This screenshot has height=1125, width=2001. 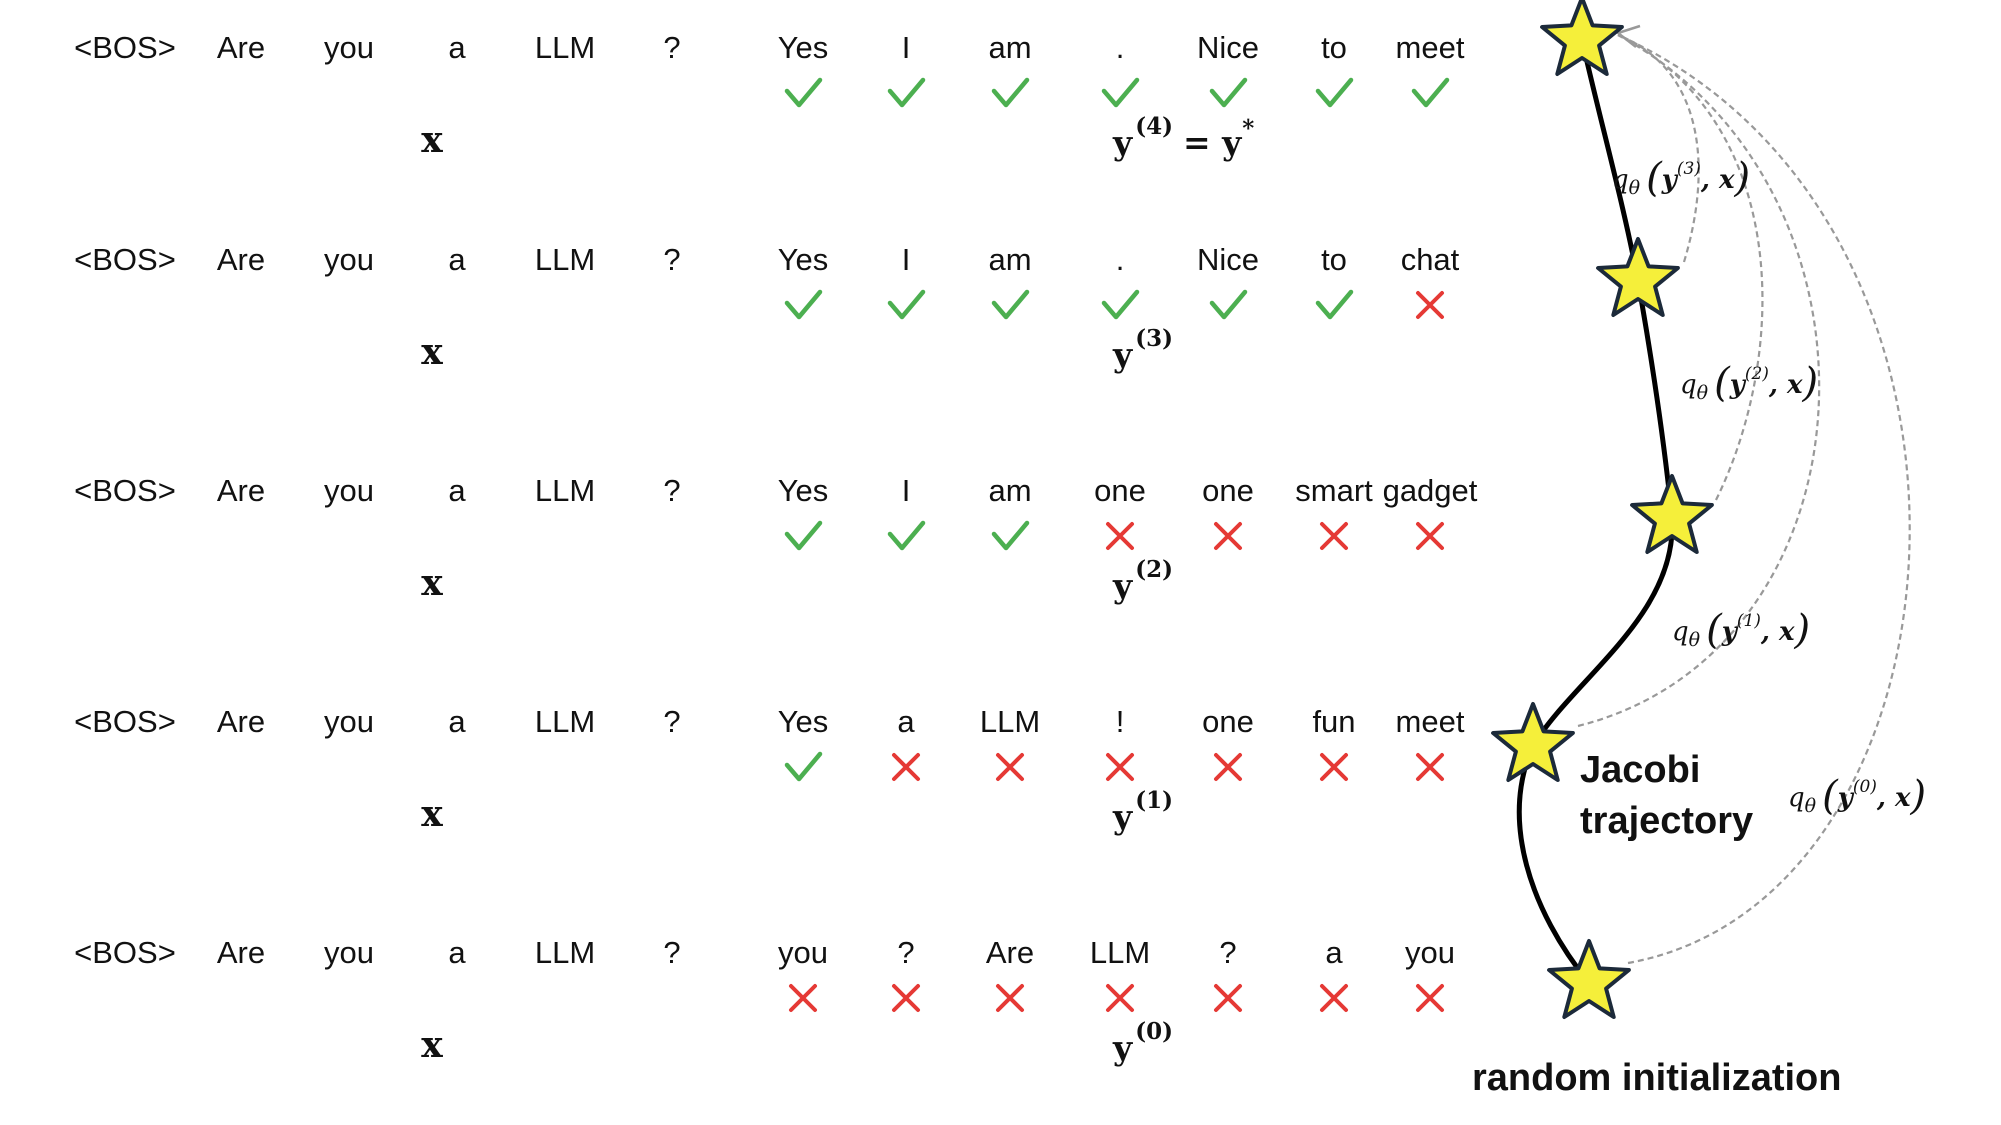 What do you see at coordinates (1640, 770) in the screenshot?
I see `jacobi-label-line1: Jacobi` at bounding box center [1640, 770].